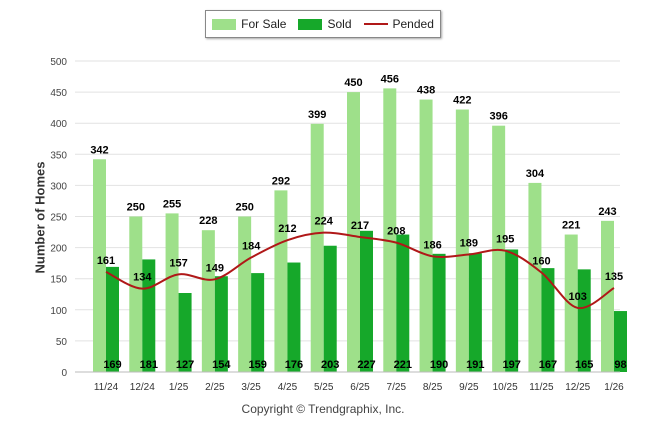  What do you see at coordinates (535, 174) in the screenshot?
I see `data-label-for-sale: 304` at bounding box center [535, 174].